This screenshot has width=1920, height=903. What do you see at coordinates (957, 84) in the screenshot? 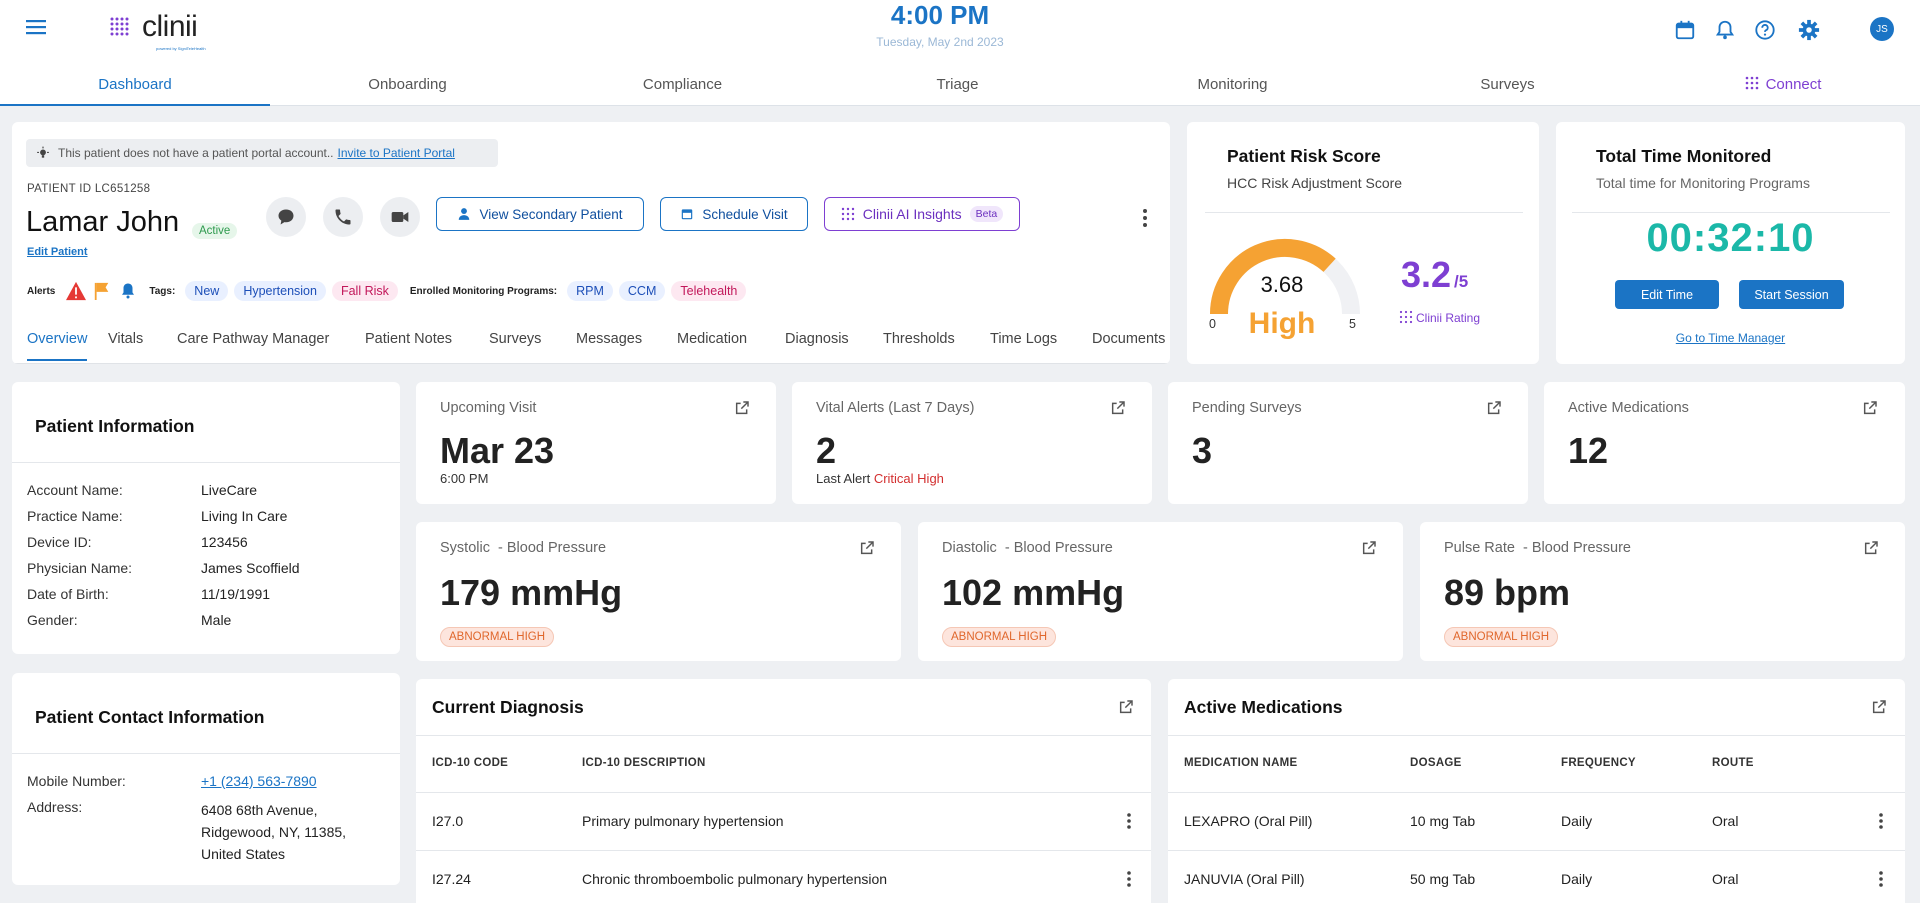
I see `tab-triage: Triage` at bounding box center [957, 84].